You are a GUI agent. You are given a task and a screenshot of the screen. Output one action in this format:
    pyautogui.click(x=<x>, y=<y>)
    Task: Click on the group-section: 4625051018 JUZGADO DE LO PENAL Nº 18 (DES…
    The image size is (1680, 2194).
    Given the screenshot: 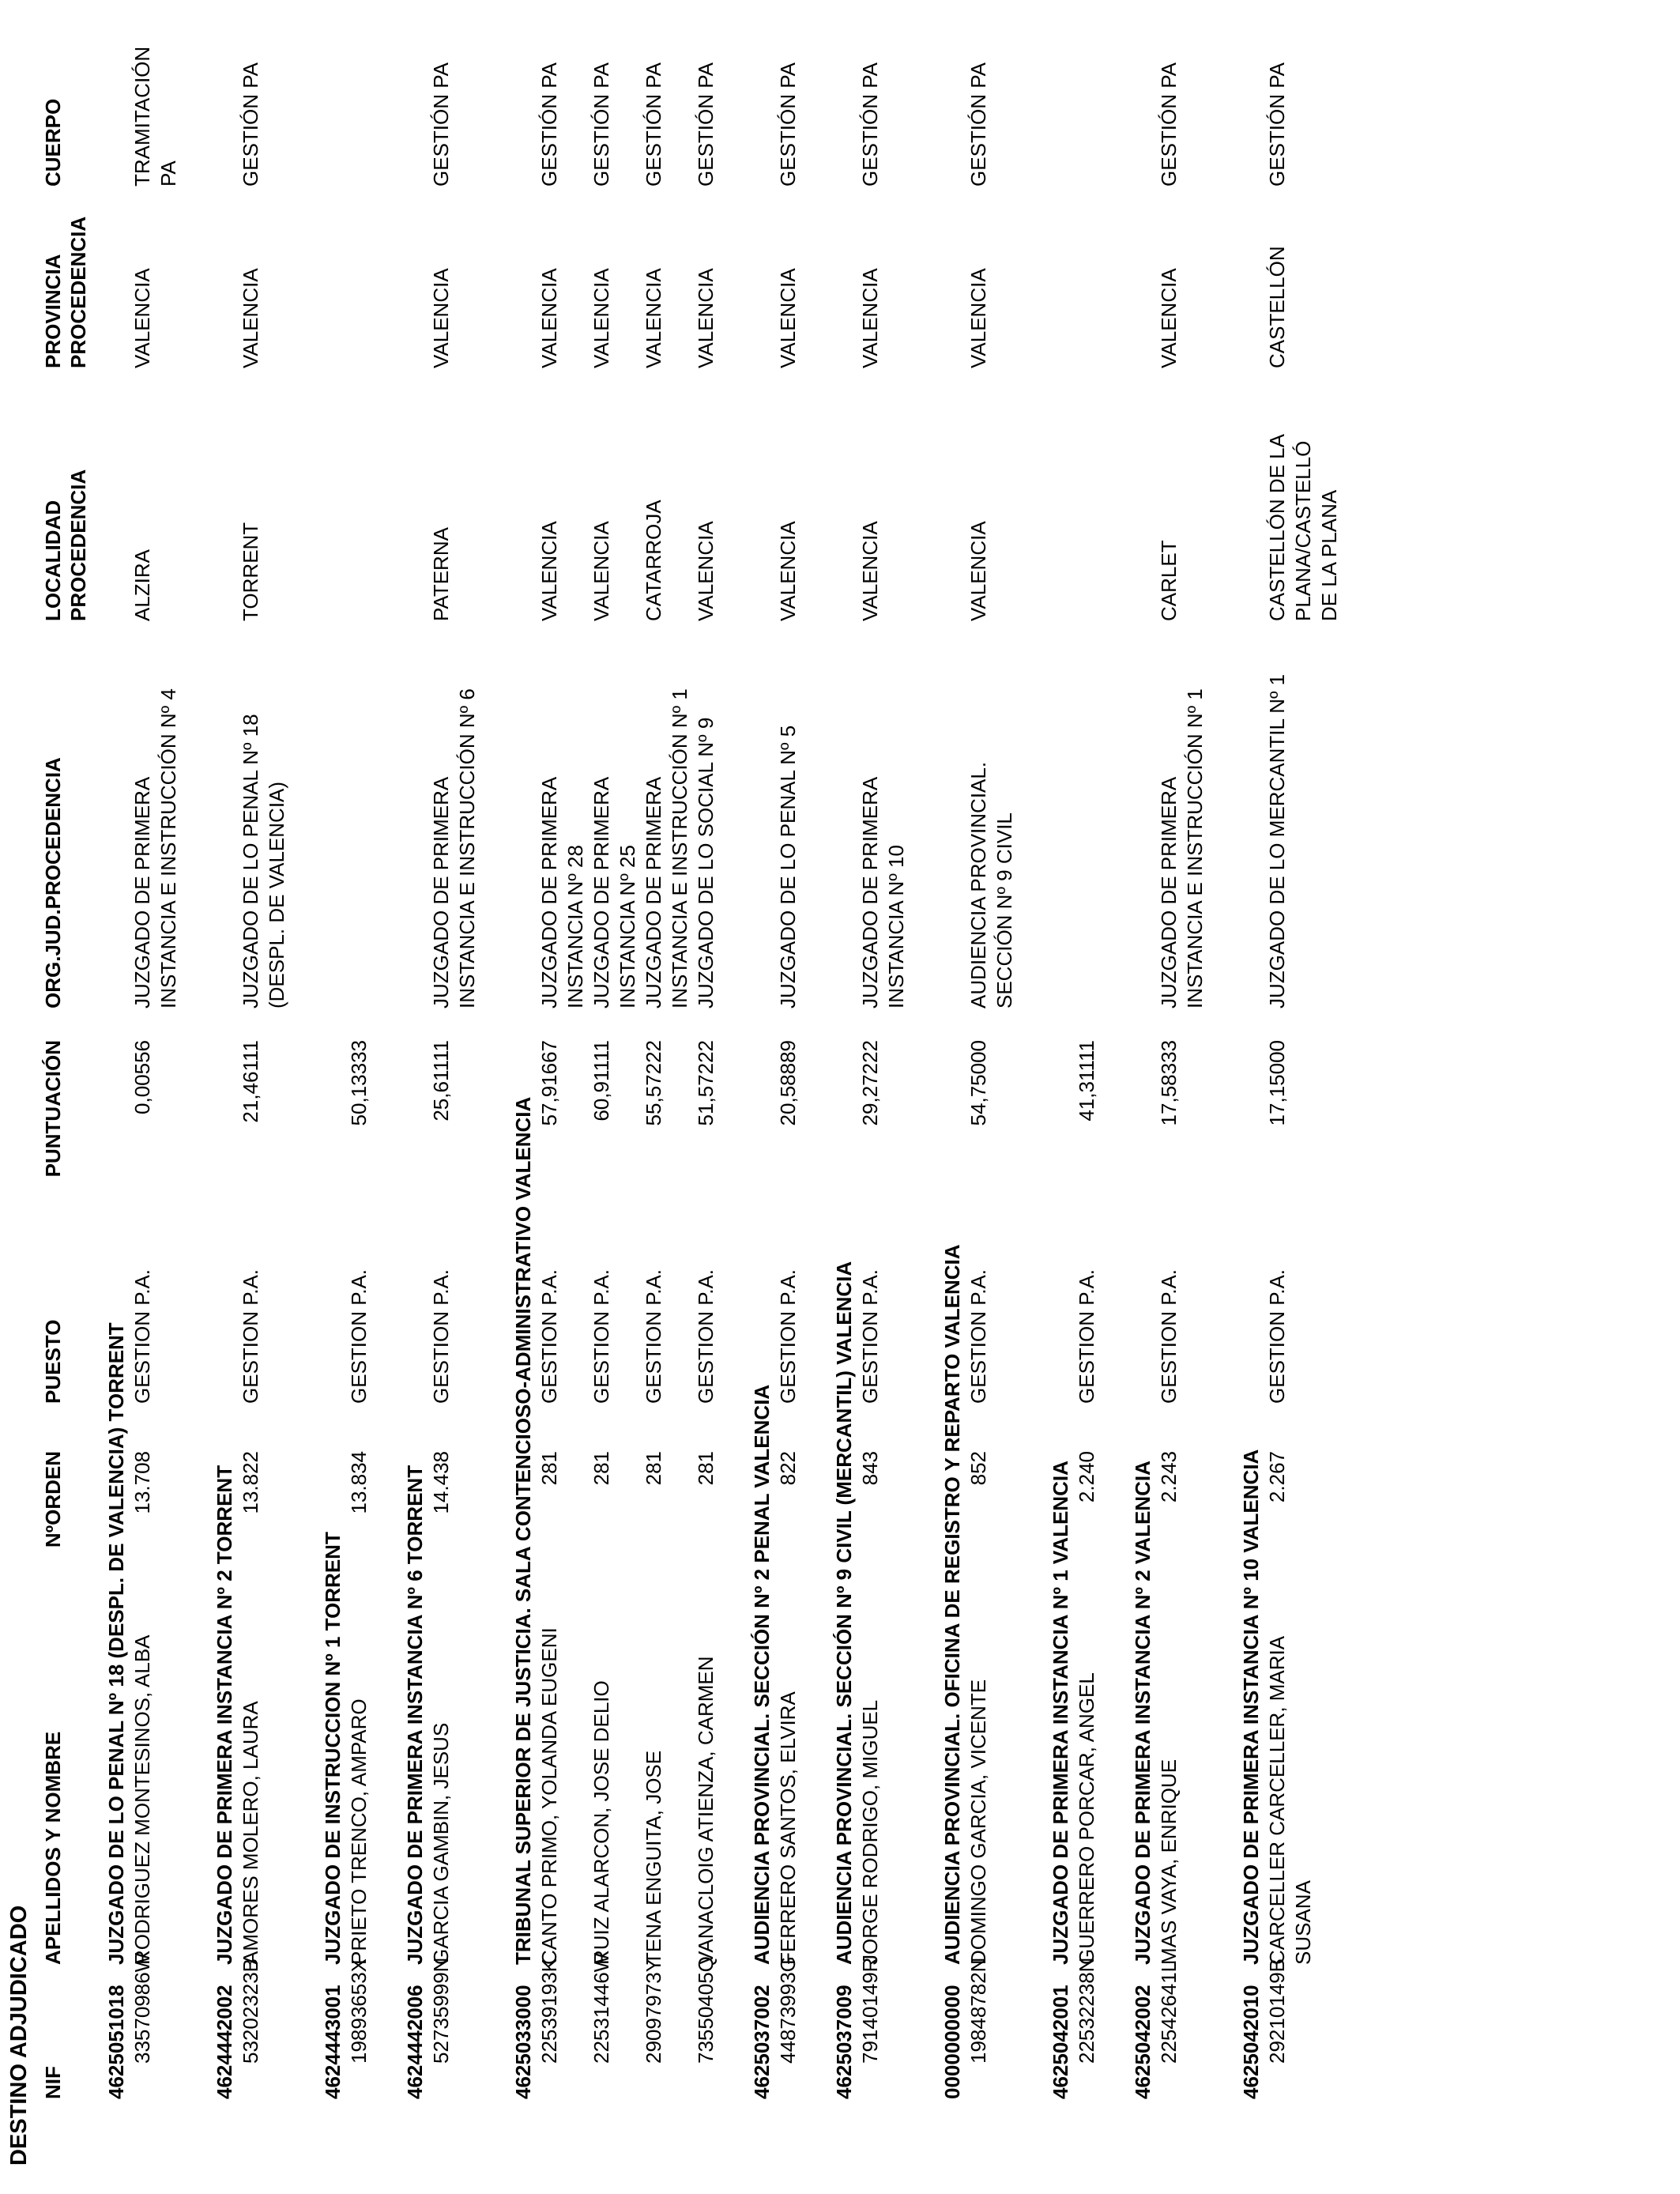 What is the action you would take?
    pyautogui.click(x=143, y=1097)
    